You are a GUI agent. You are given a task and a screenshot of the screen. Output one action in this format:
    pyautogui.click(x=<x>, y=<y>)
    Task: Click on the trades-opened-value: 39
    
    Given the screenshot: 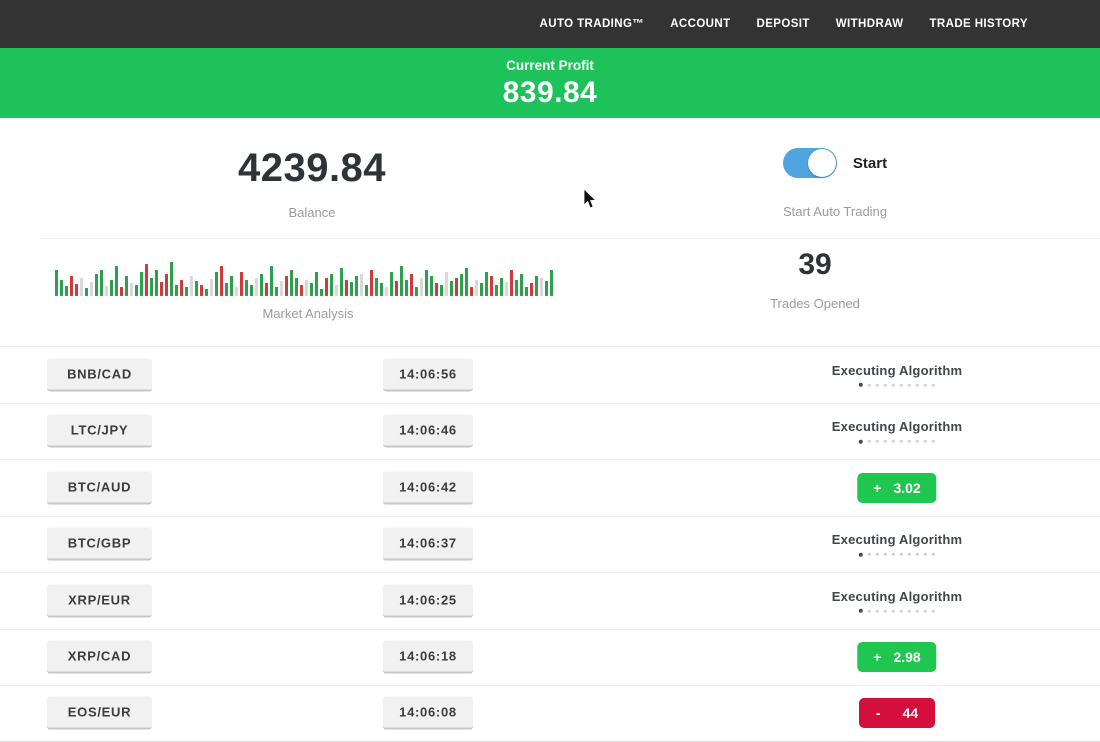 What is the action you would take?
    pyautogui.click(x=815, y=264)
    